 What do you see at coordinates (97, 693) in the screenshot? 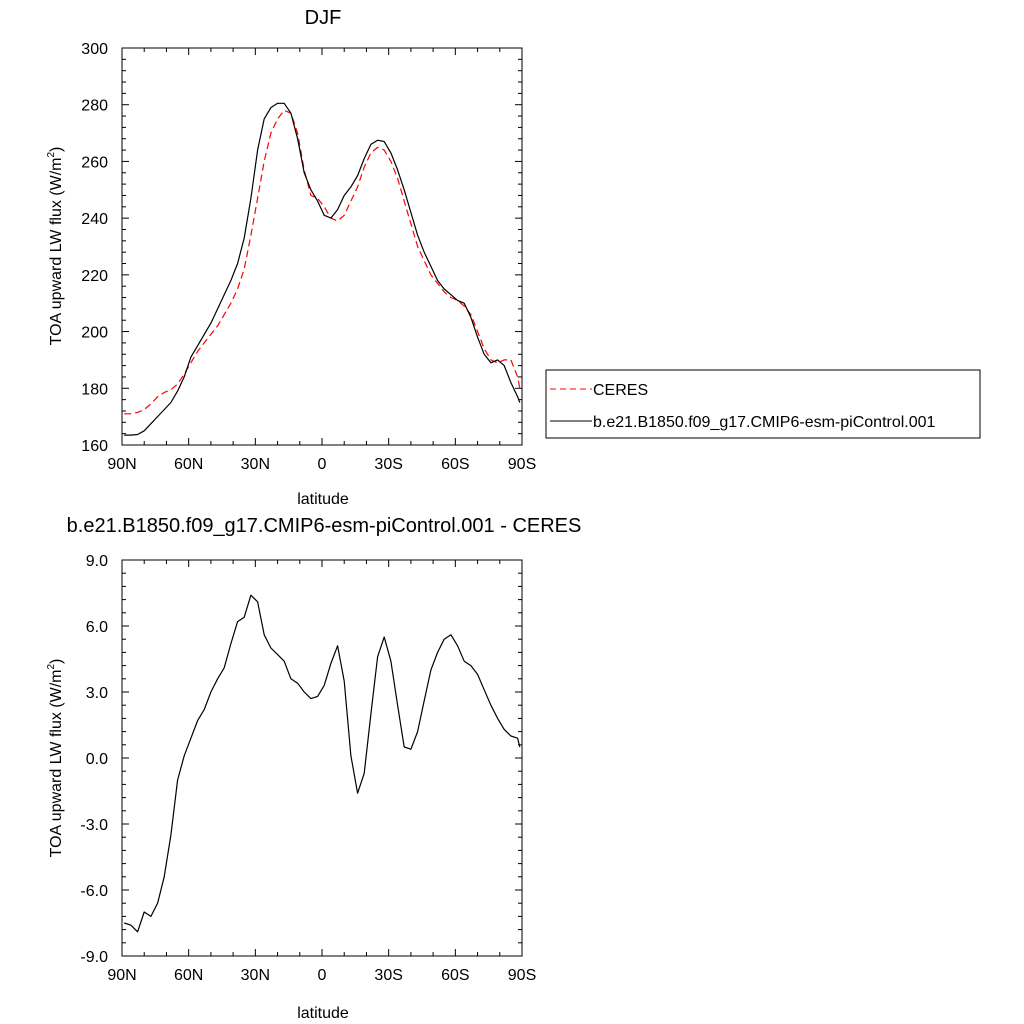
I see `bottom-ytick-label: 3.0` at bounding box center [97, 693].